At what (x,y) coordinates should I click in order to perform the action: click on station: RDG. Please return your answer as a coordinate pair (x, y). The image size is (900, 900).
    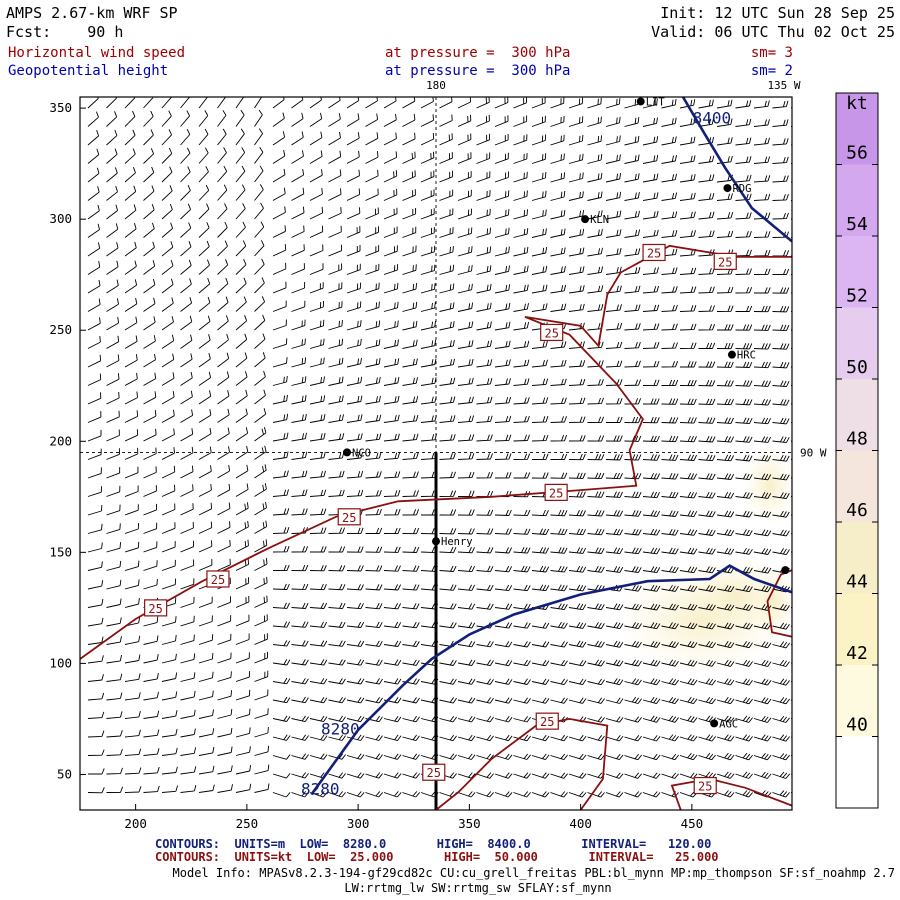
    Looking at the image, I should click on (737, 189).